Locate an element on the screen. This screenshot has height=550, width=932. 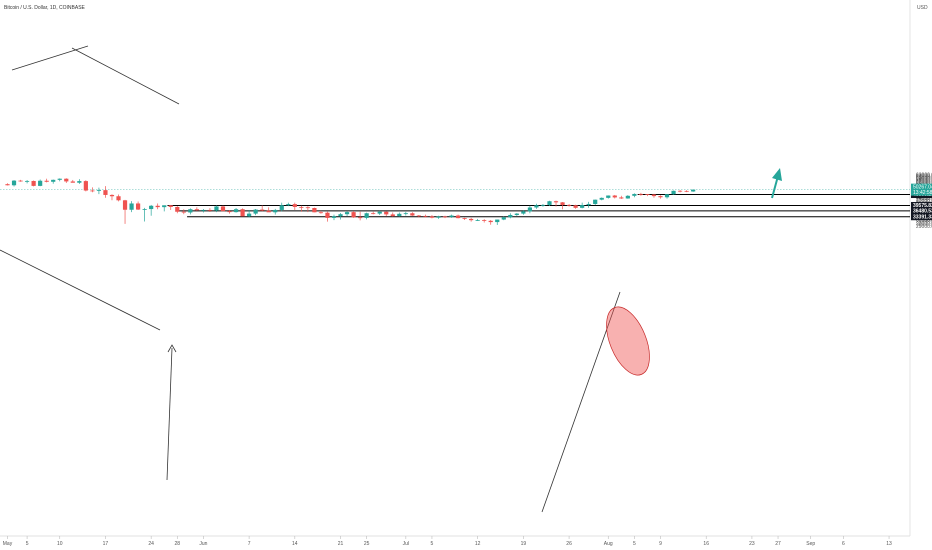
level-badge is located at coordinates (921, 205).